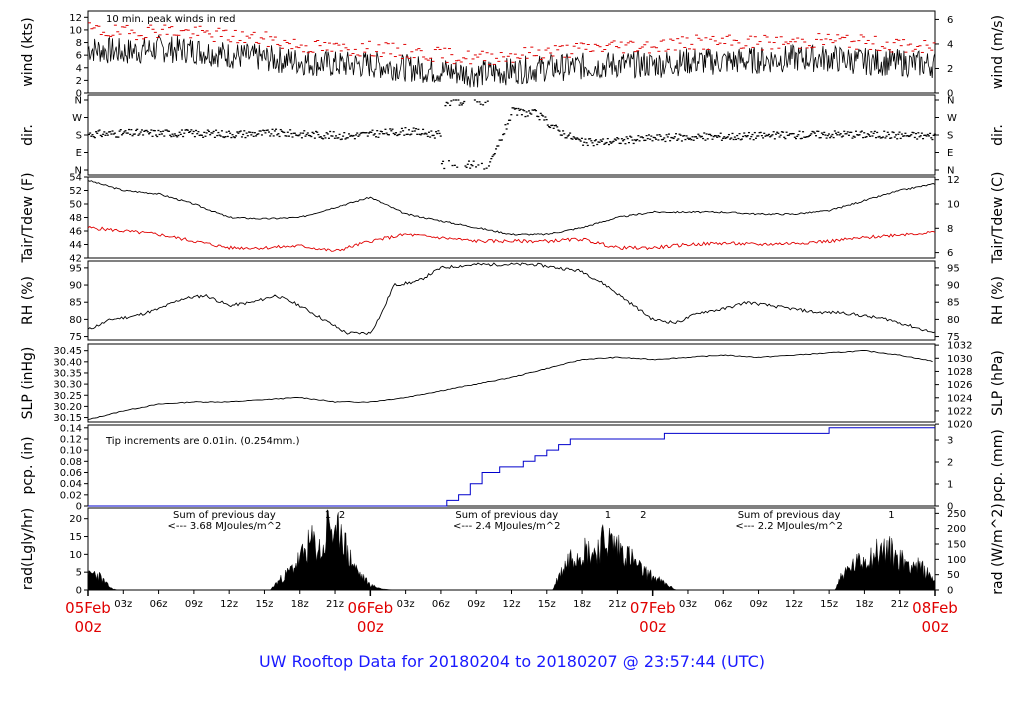 This screenshot has width=1024, height=704. Describe the element at coordinates (953, 337) in the screenshot. I see `ytick-right-label: 75` at that location.